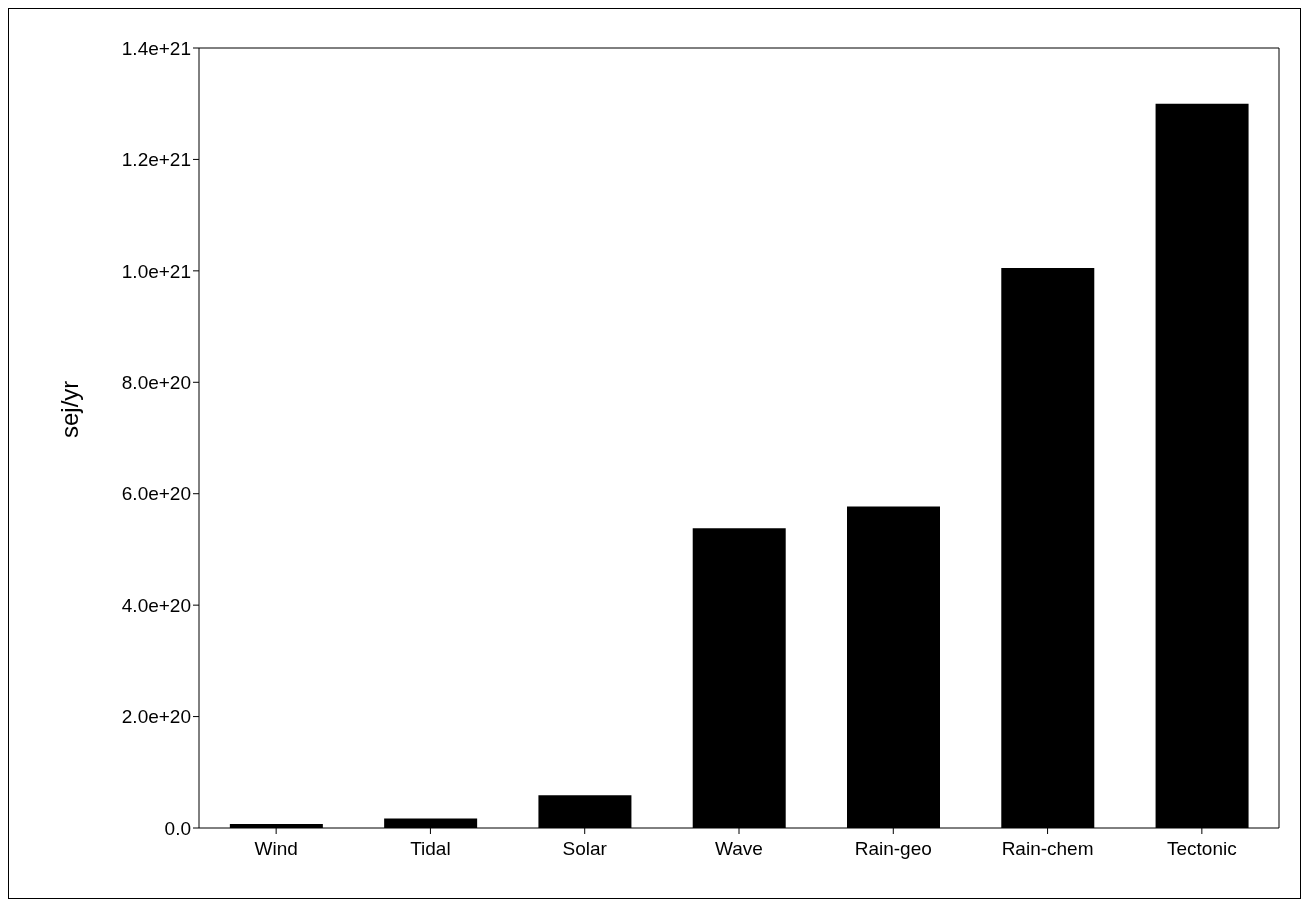 The height and width of the screenshot is (909, 1311). Describe the element at coordinates (156, 48) in the screenshot. I see `y-tick-label: 1.4e+21` at that location.